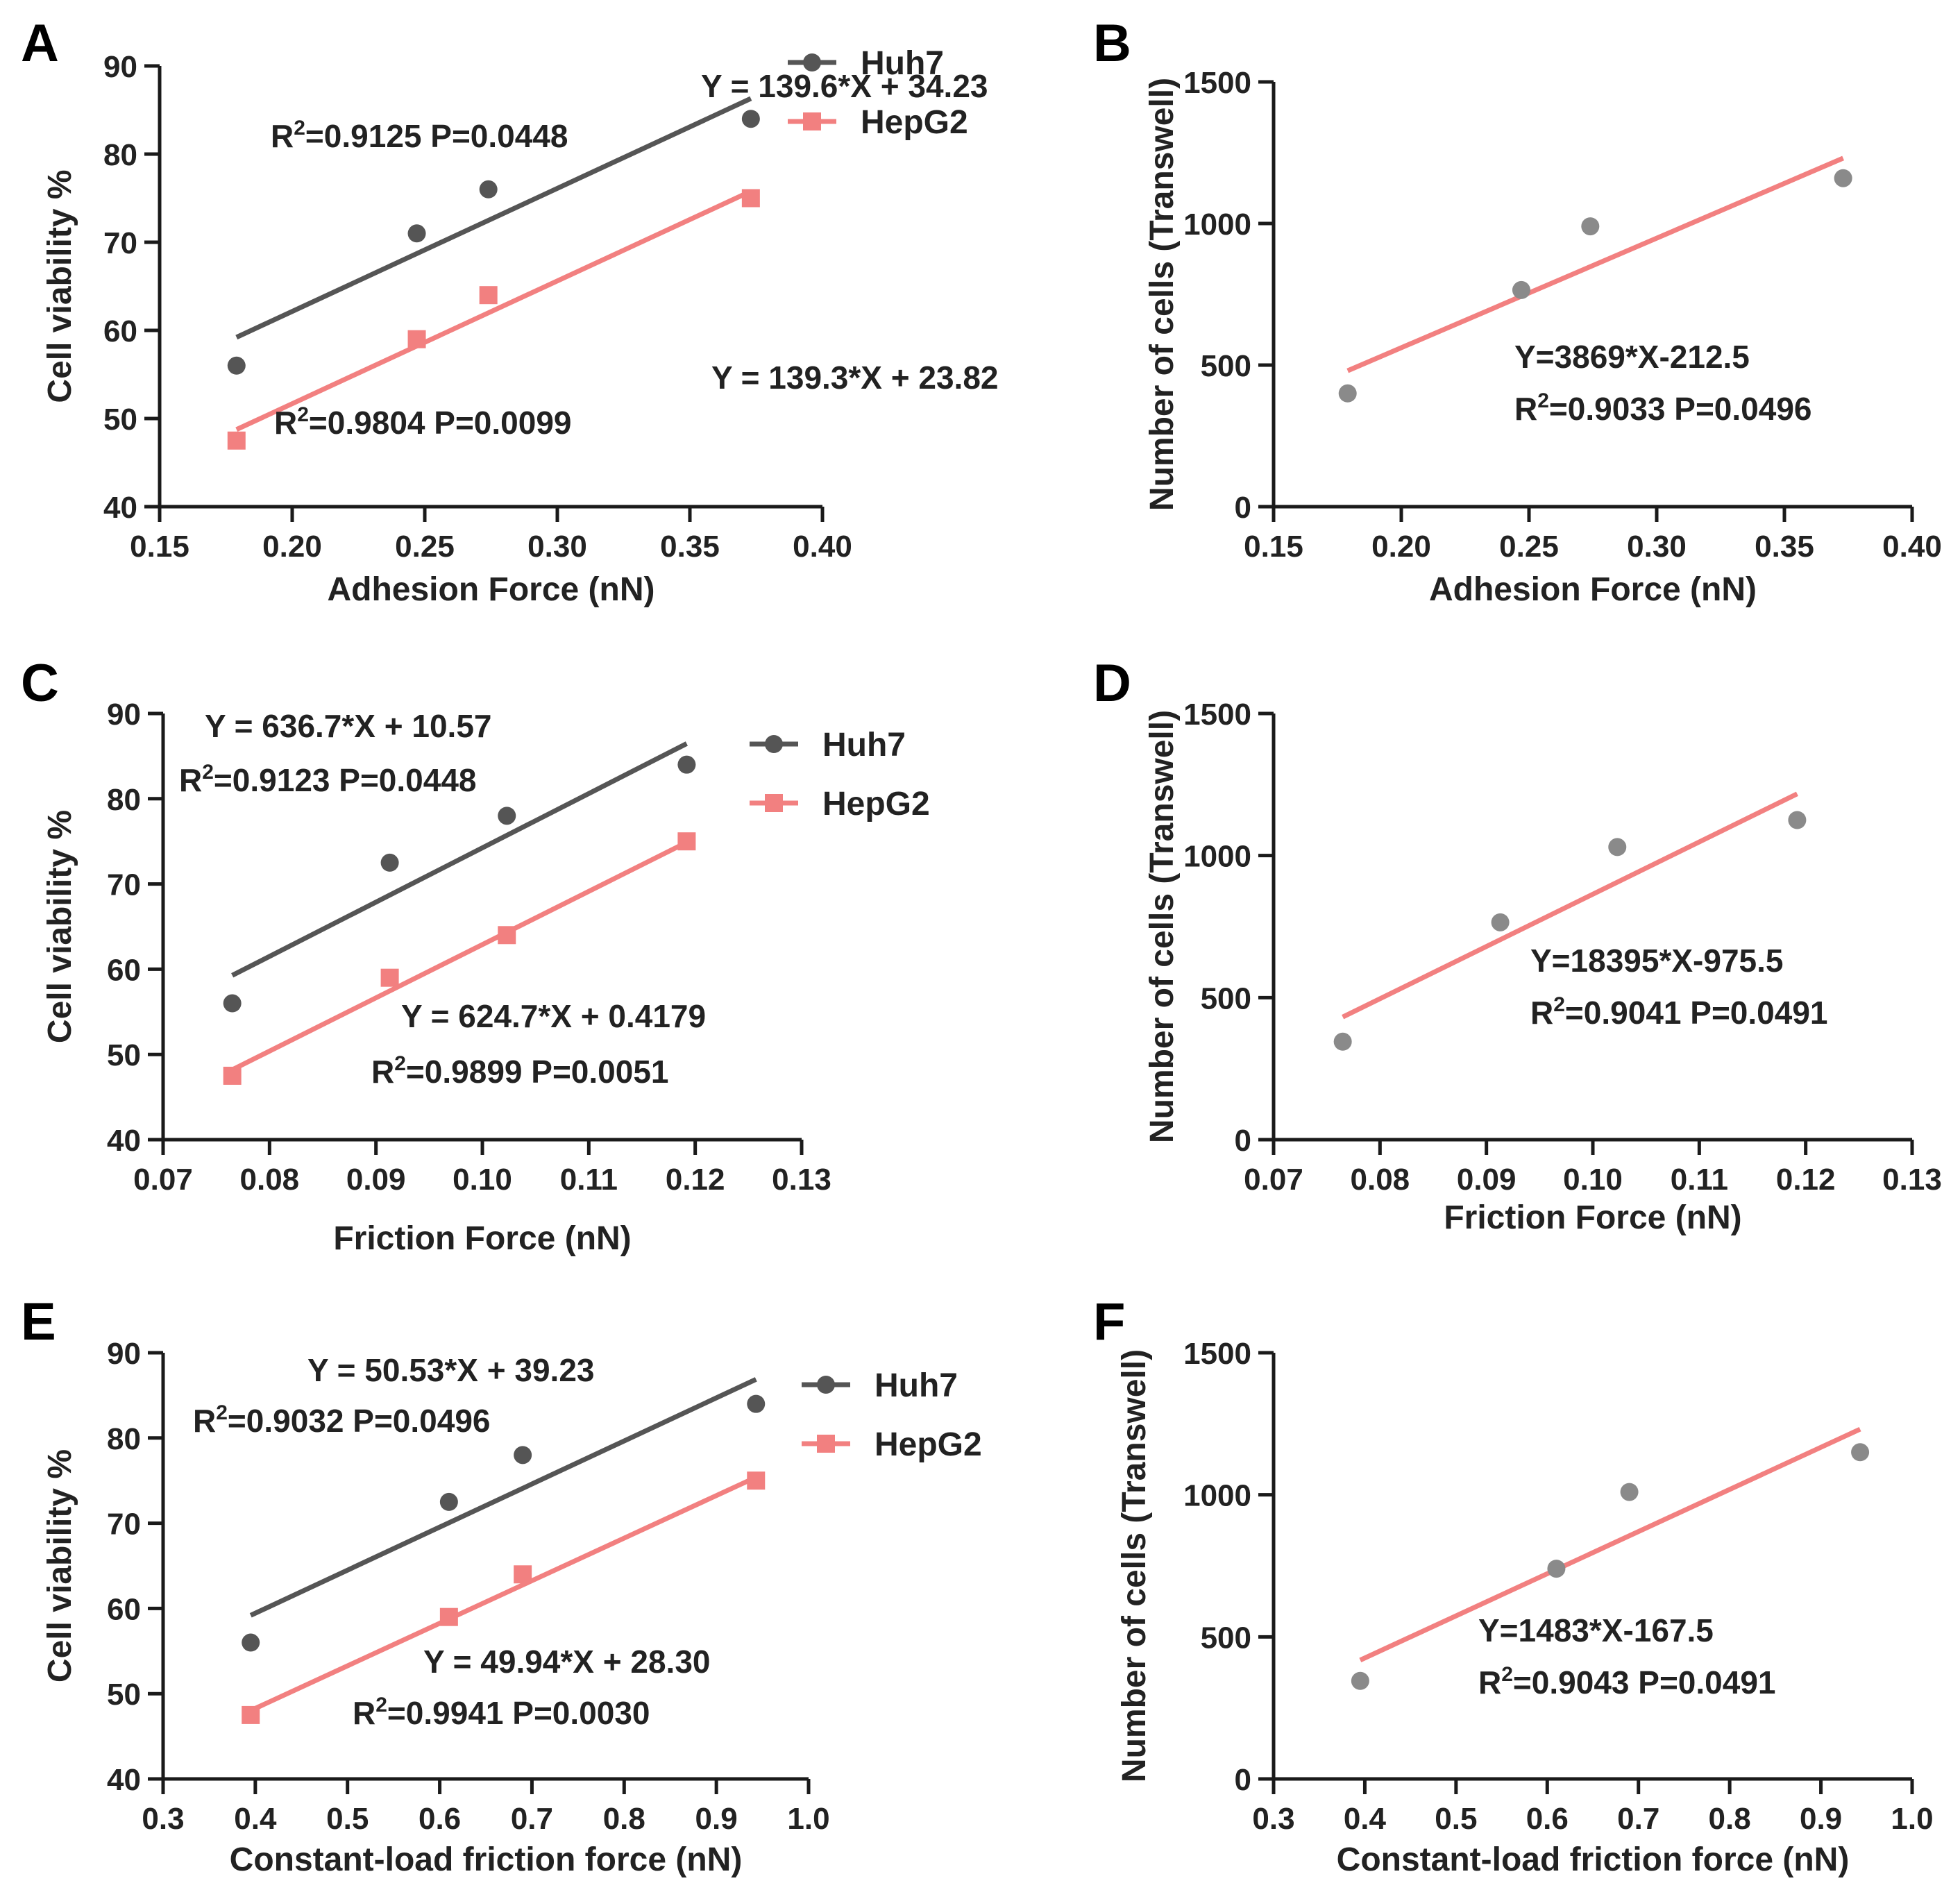 The width and height of the screenshot is (1960, 1899). What do you see at coordinates (567, 1662) in the screenshot?
I see `regression-equation: Y = 49.94*X + 28.30` at bounding box center [567, 1662].